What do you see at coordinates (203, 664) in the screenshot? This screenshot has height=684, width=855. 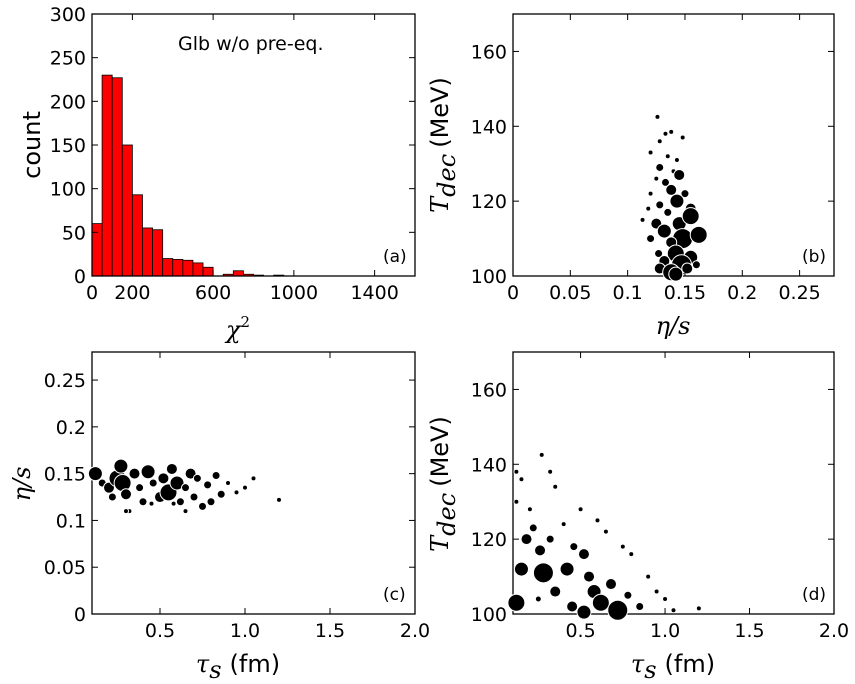 I see `c-x-axis-symbol: τ` at bounding box center [203, 664].